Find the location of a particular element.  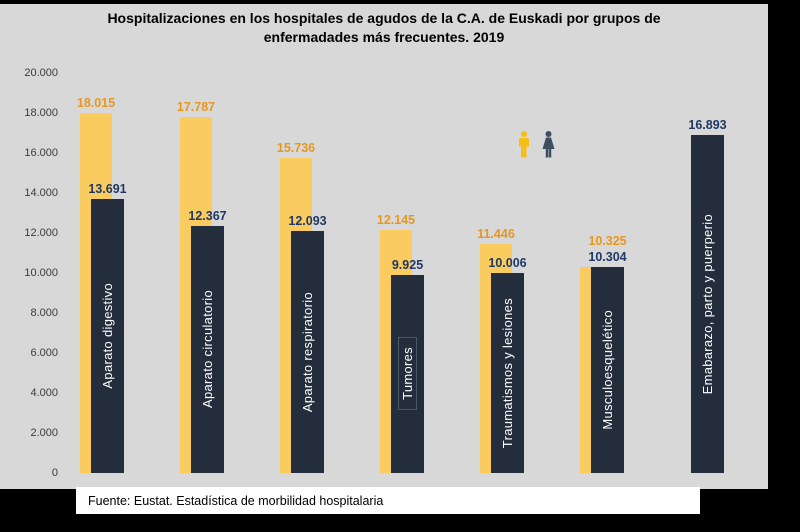

category-label-text: Traumatismos y lesiones is located at coordinates (507, 373).